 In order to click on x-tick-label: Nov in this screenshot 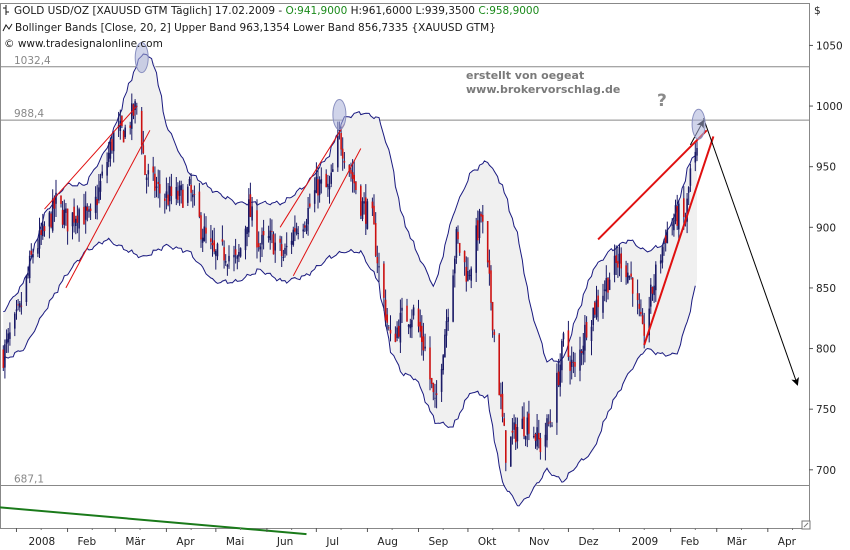, I will do `click(539, 542)`.